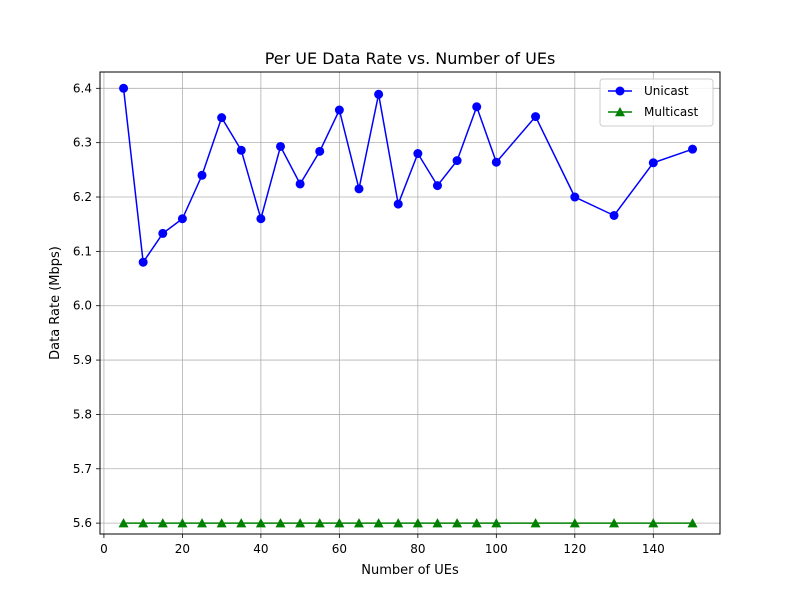 The image size is (800, 600). What do you see at coordinates (104, 549) in the screenshot?
I see `x-tick-label: 0` at bounding box center [104, 549].